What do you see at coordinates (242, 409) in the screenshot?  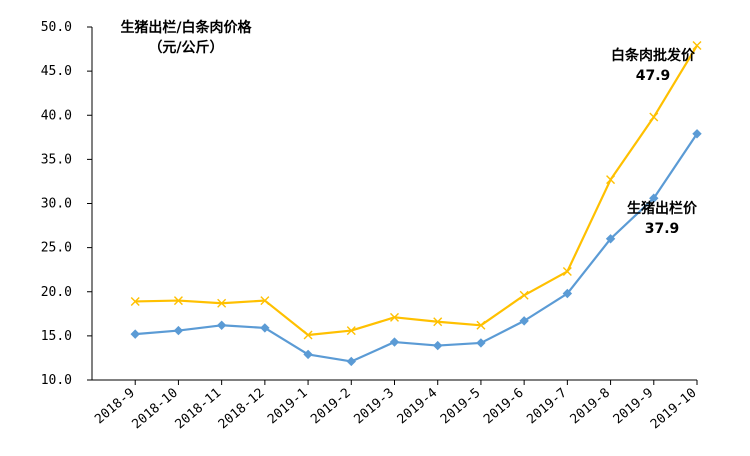 I see `x-tick-label: 2018-12` at bounding box center [242, 409].